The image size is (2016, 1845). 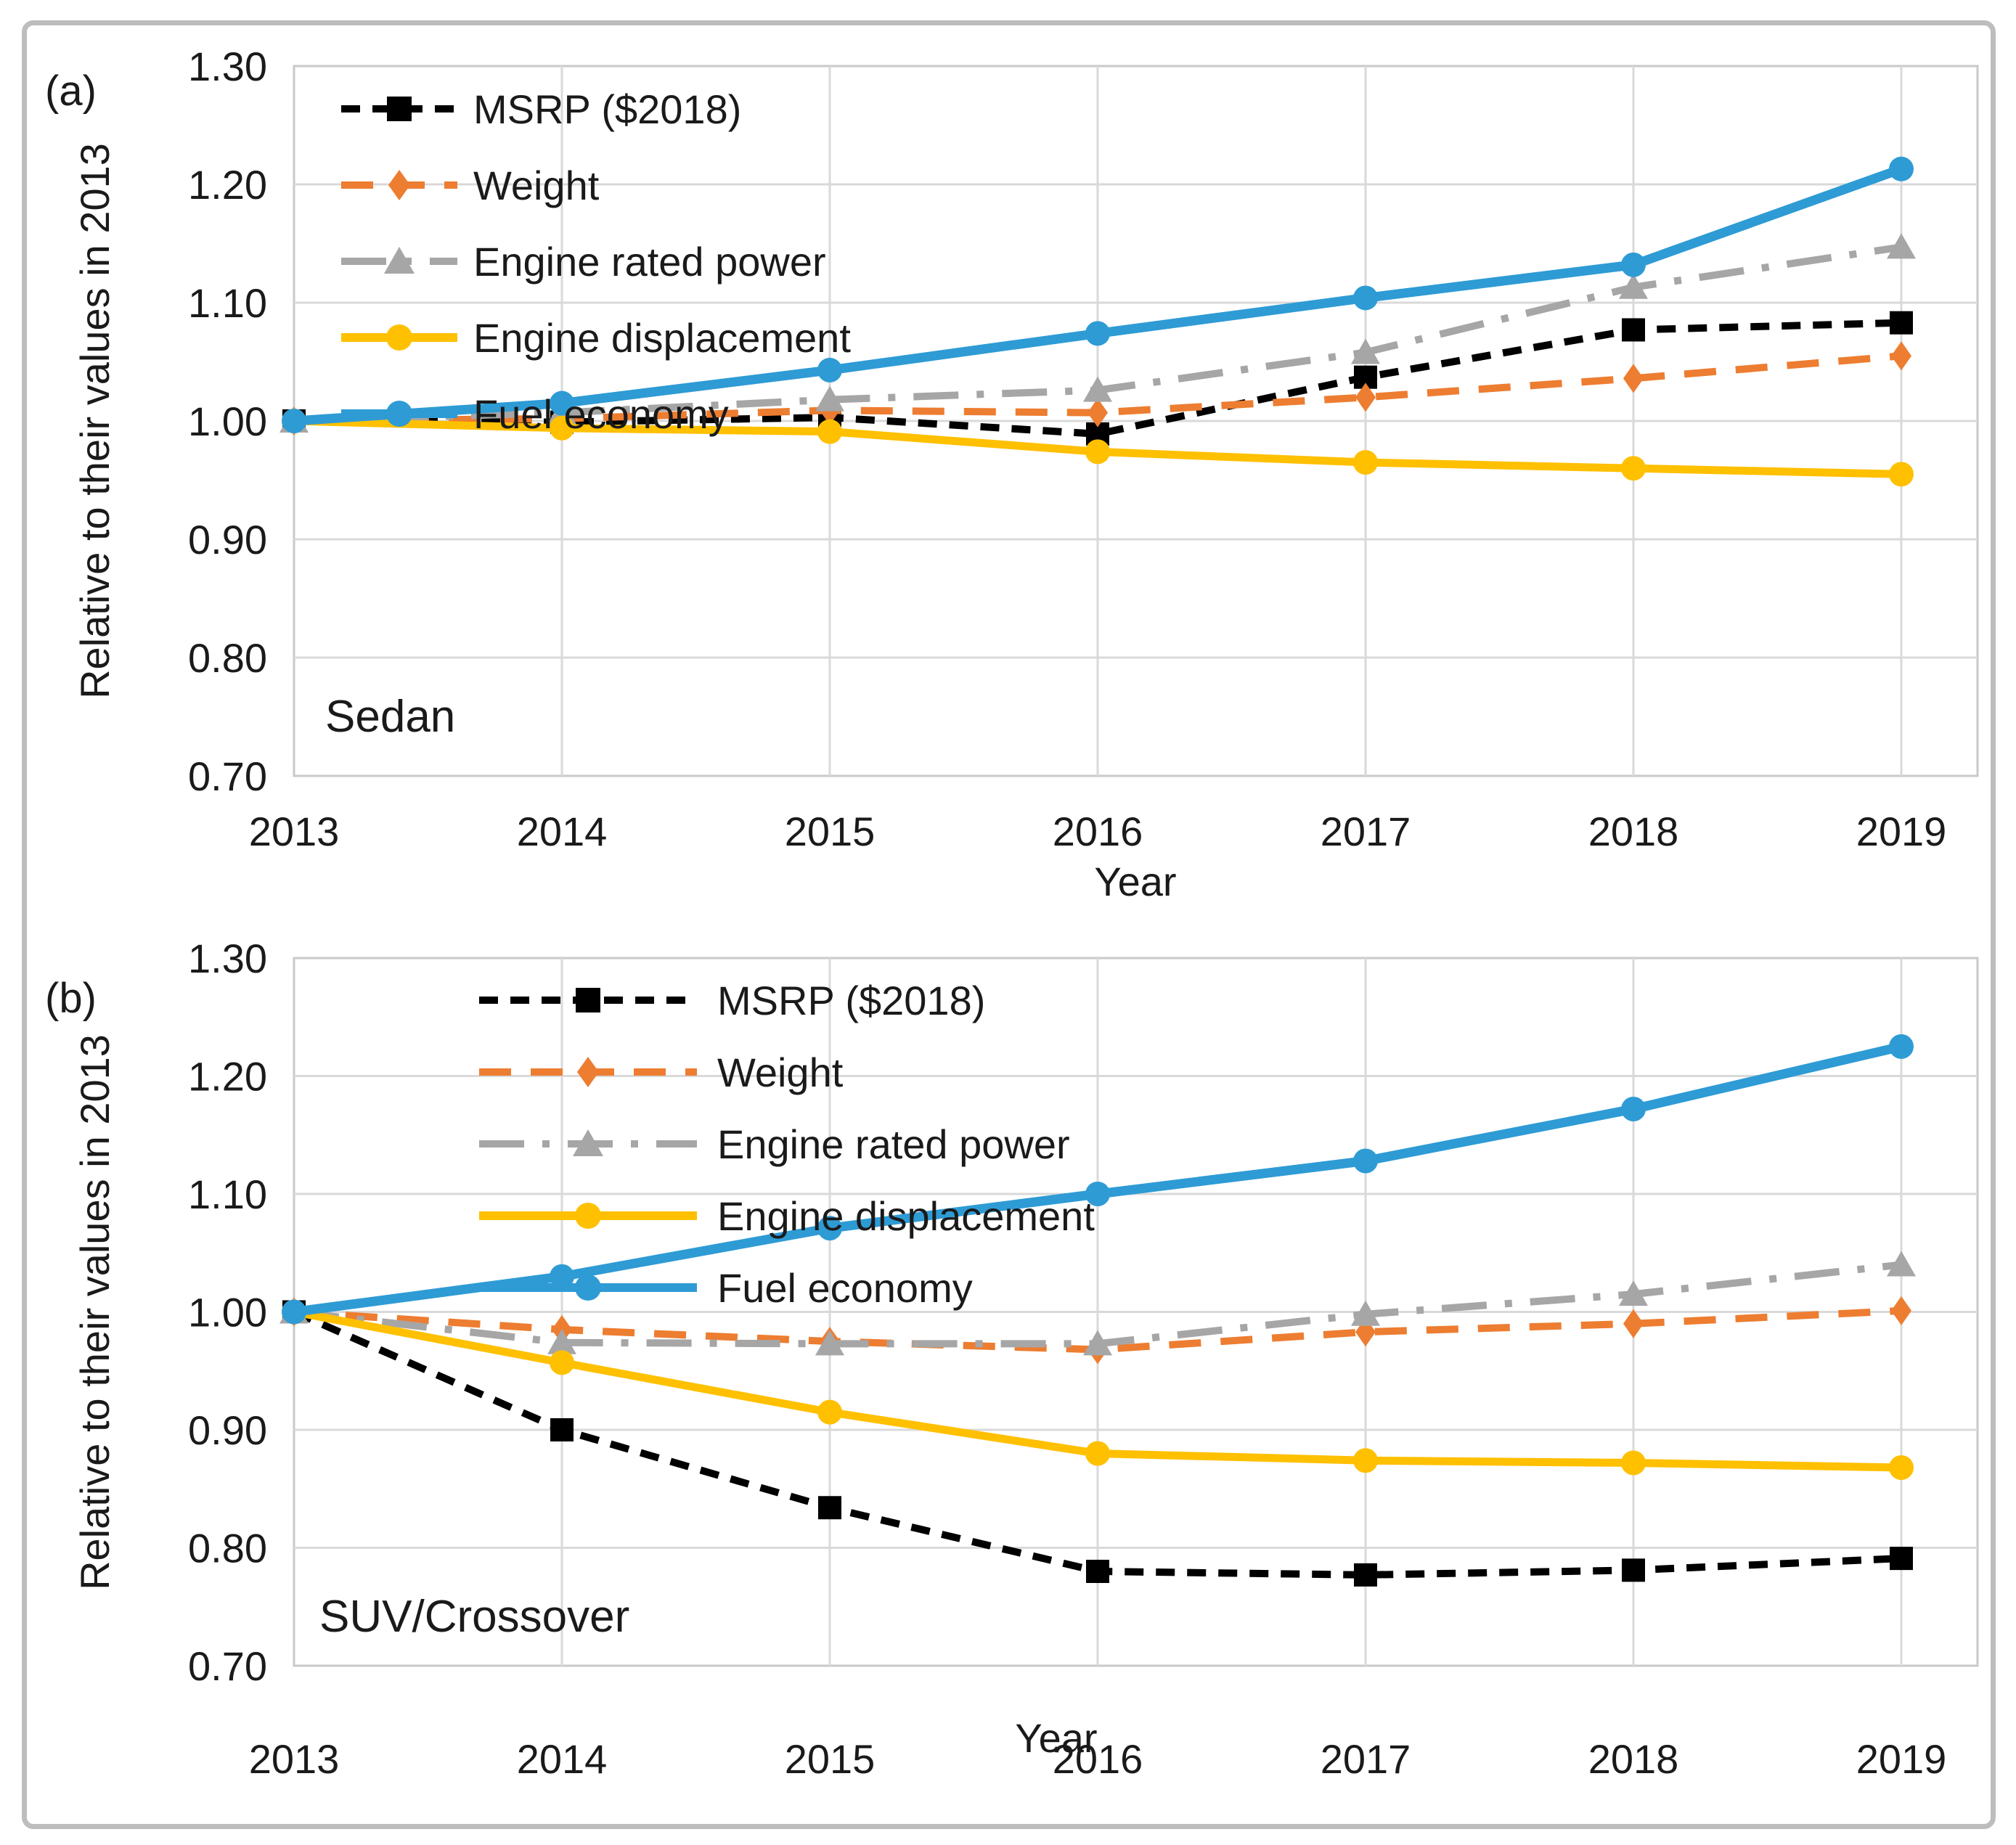 I want to click on y-tick-label: 0.80, so click(x=228, y=1549).